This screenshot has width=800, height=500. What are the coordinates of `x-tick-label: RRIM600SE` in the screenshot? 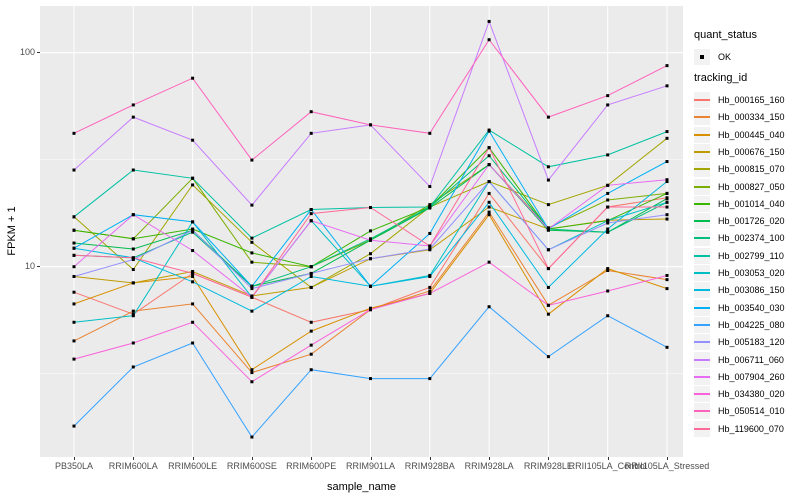 It's located at (251, 466).